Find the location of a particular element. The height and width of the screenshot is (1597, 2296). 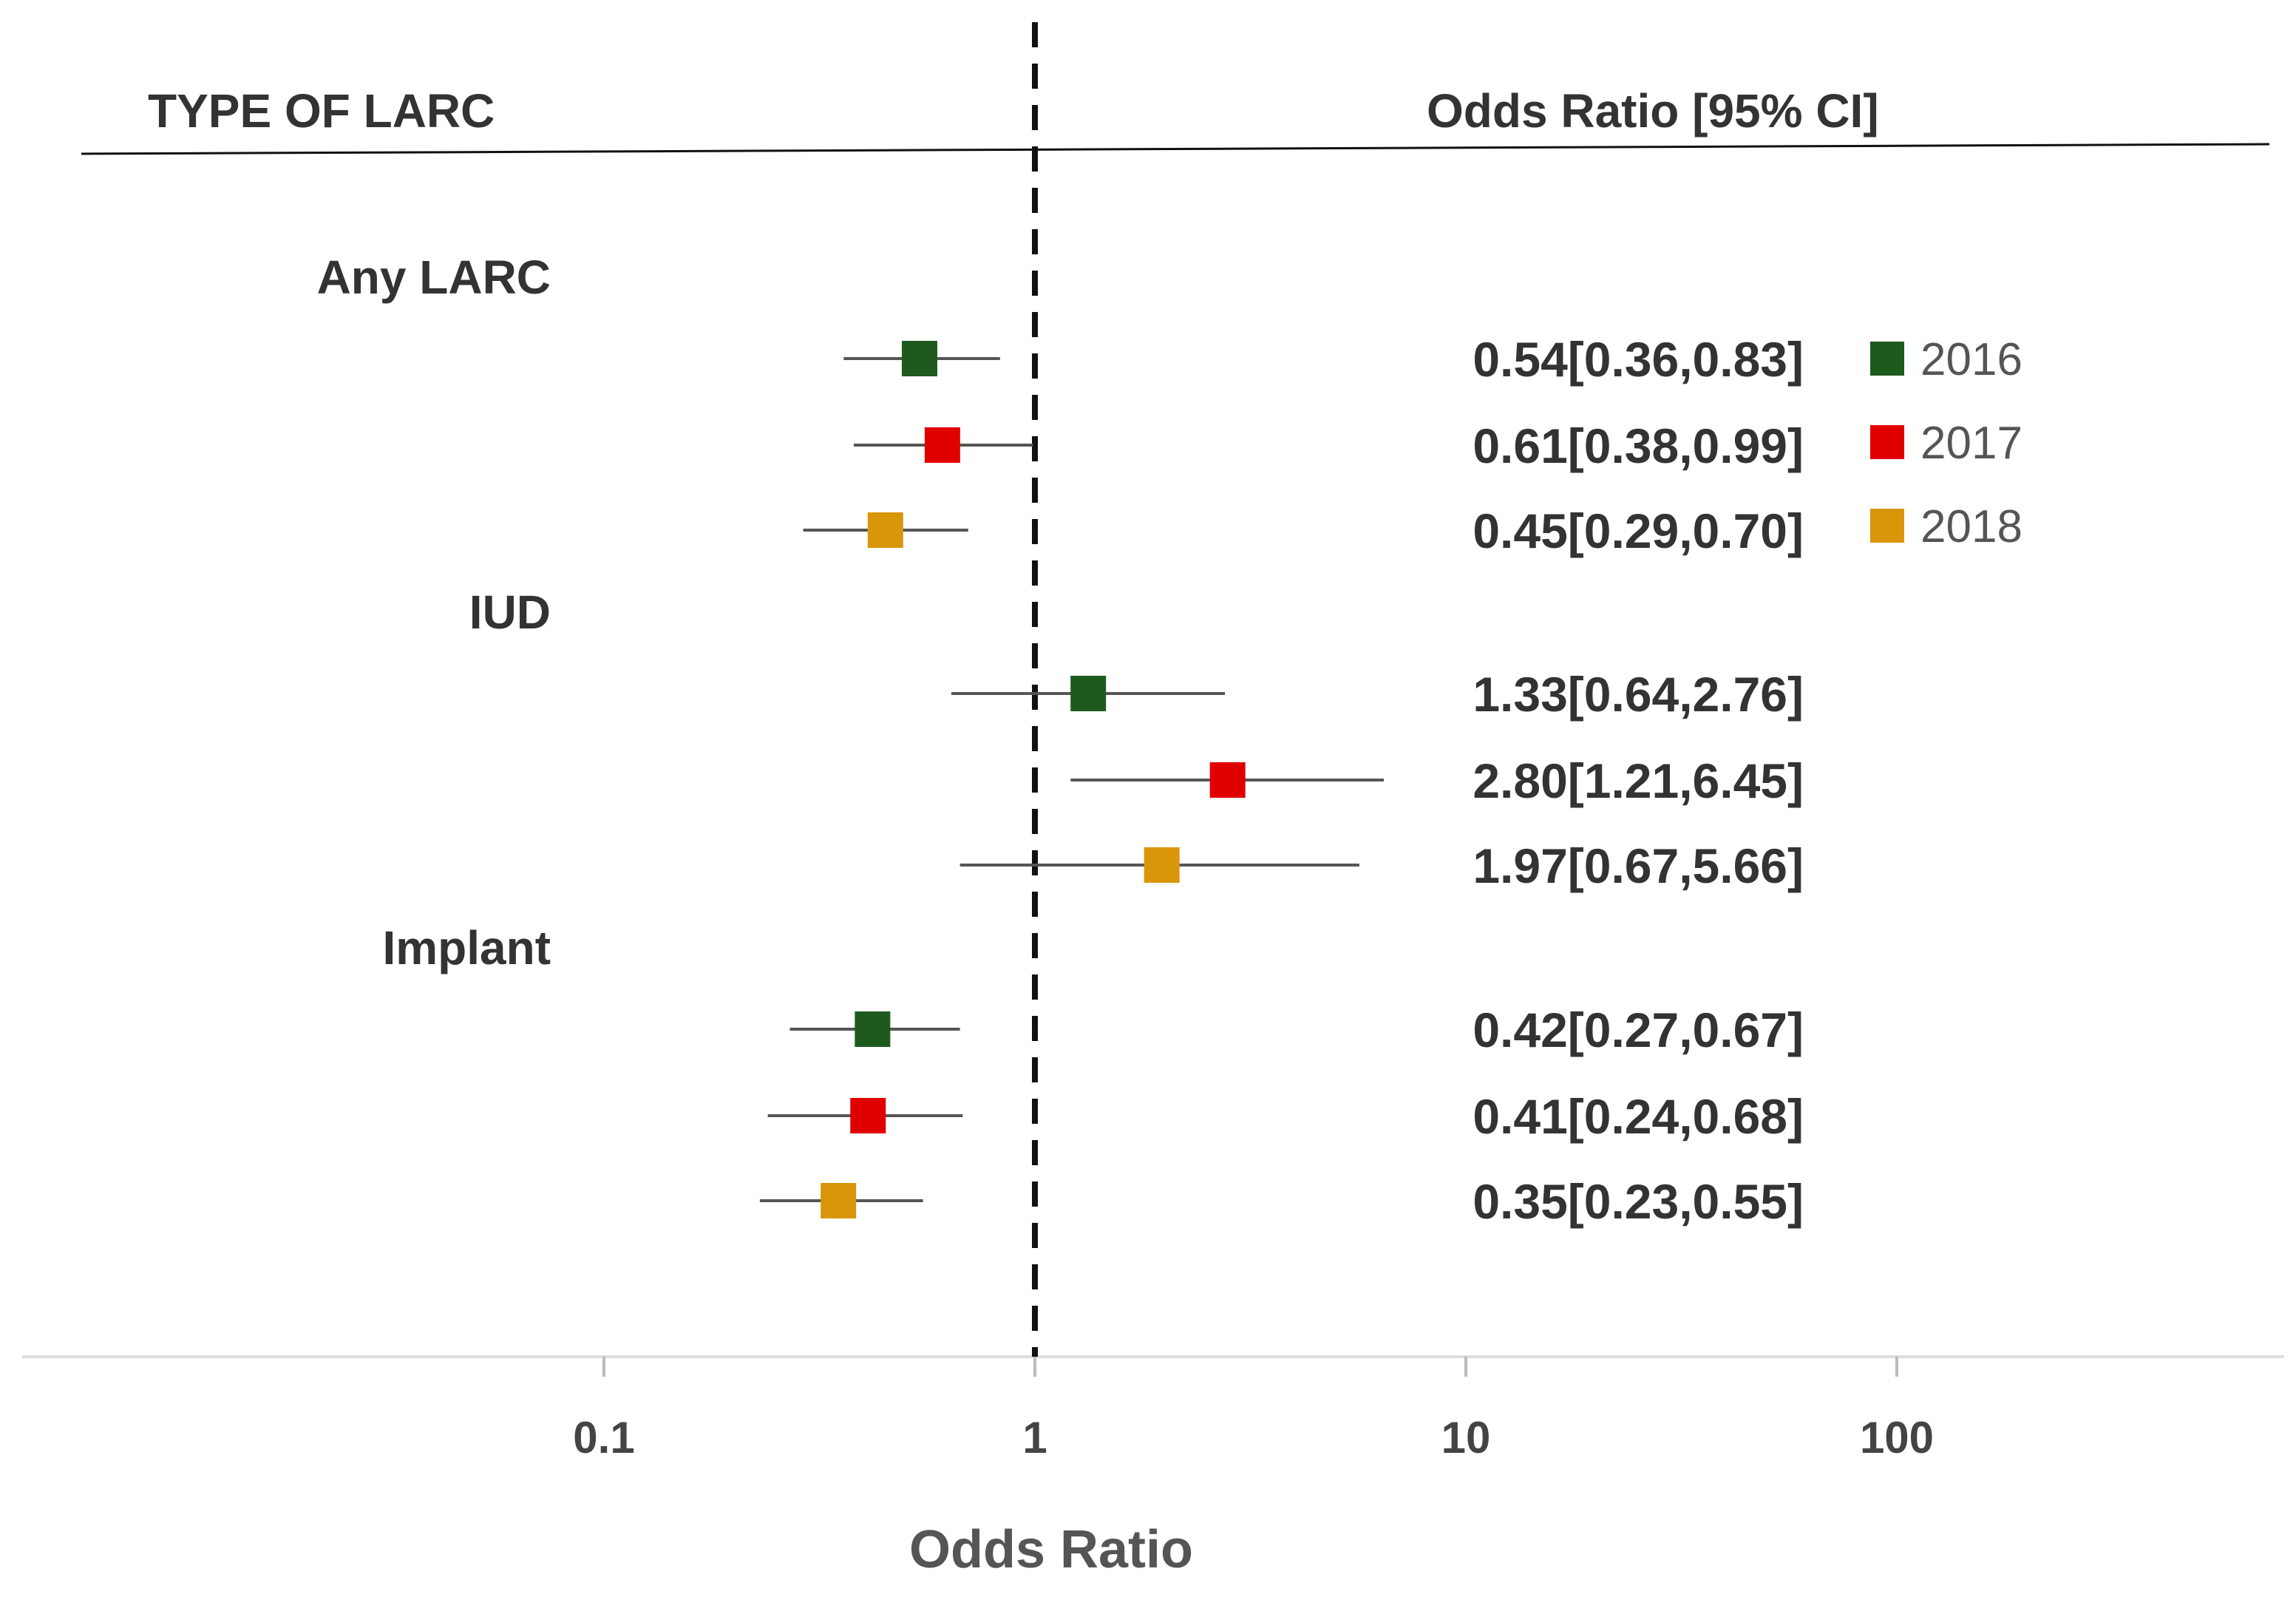

or-ci-label-0-1: 0.61[0.38,0.99] is located at coordinates (1638, 445).